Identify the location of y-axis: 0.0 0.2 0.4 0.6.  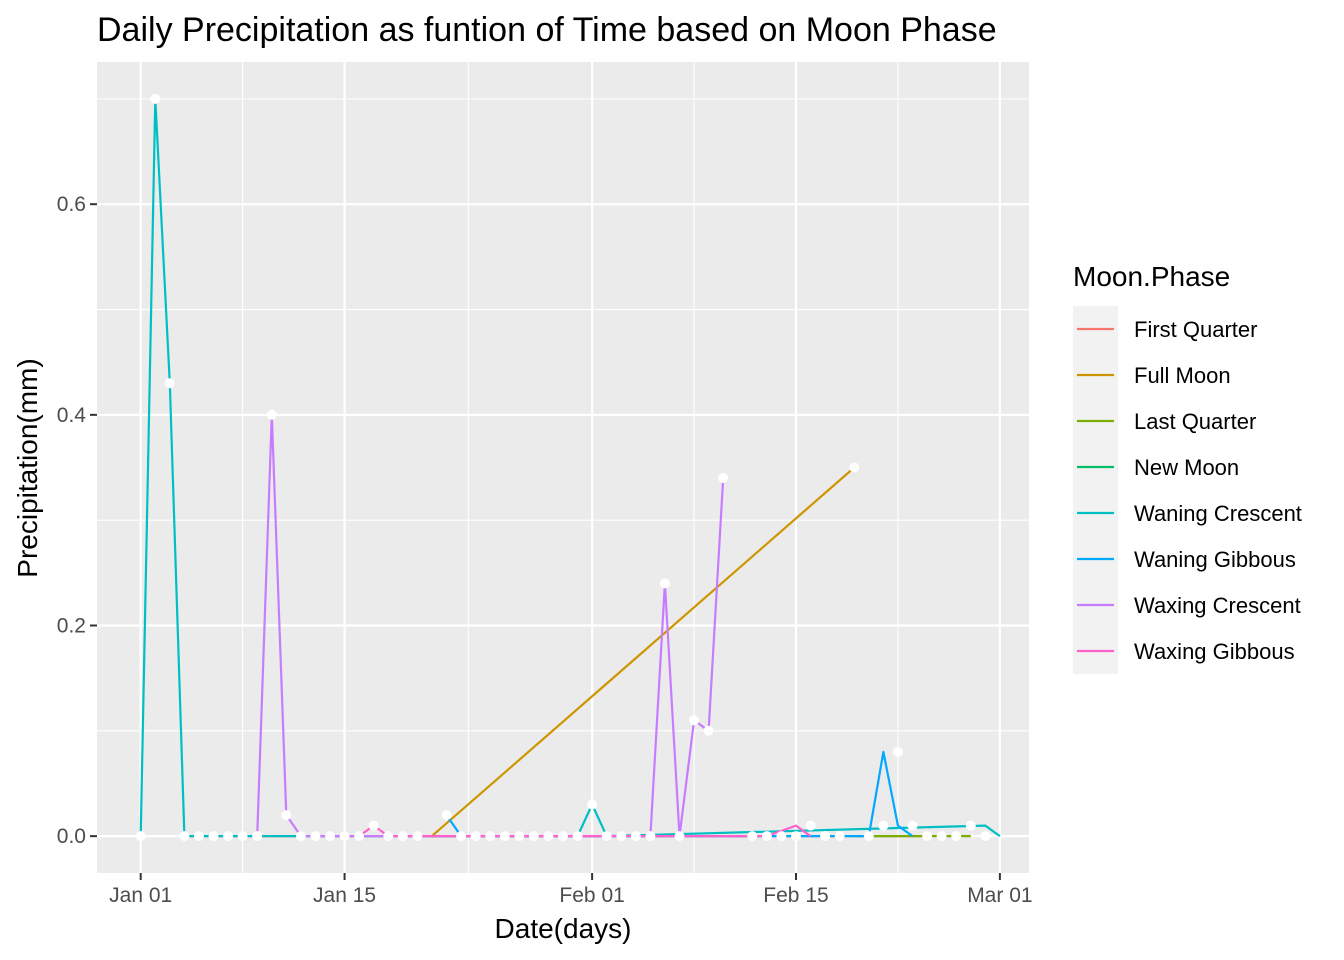
(77, 520).